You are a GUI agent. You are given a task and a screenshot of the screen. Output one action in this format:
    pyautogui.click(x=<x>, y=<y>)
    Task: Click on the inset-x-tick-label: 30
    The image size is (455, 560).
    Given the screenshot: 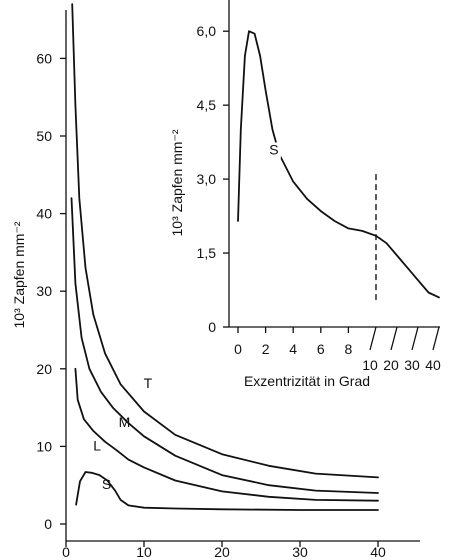 What is the action you would take?
    pyautogui.click(x=412, y=365)
    